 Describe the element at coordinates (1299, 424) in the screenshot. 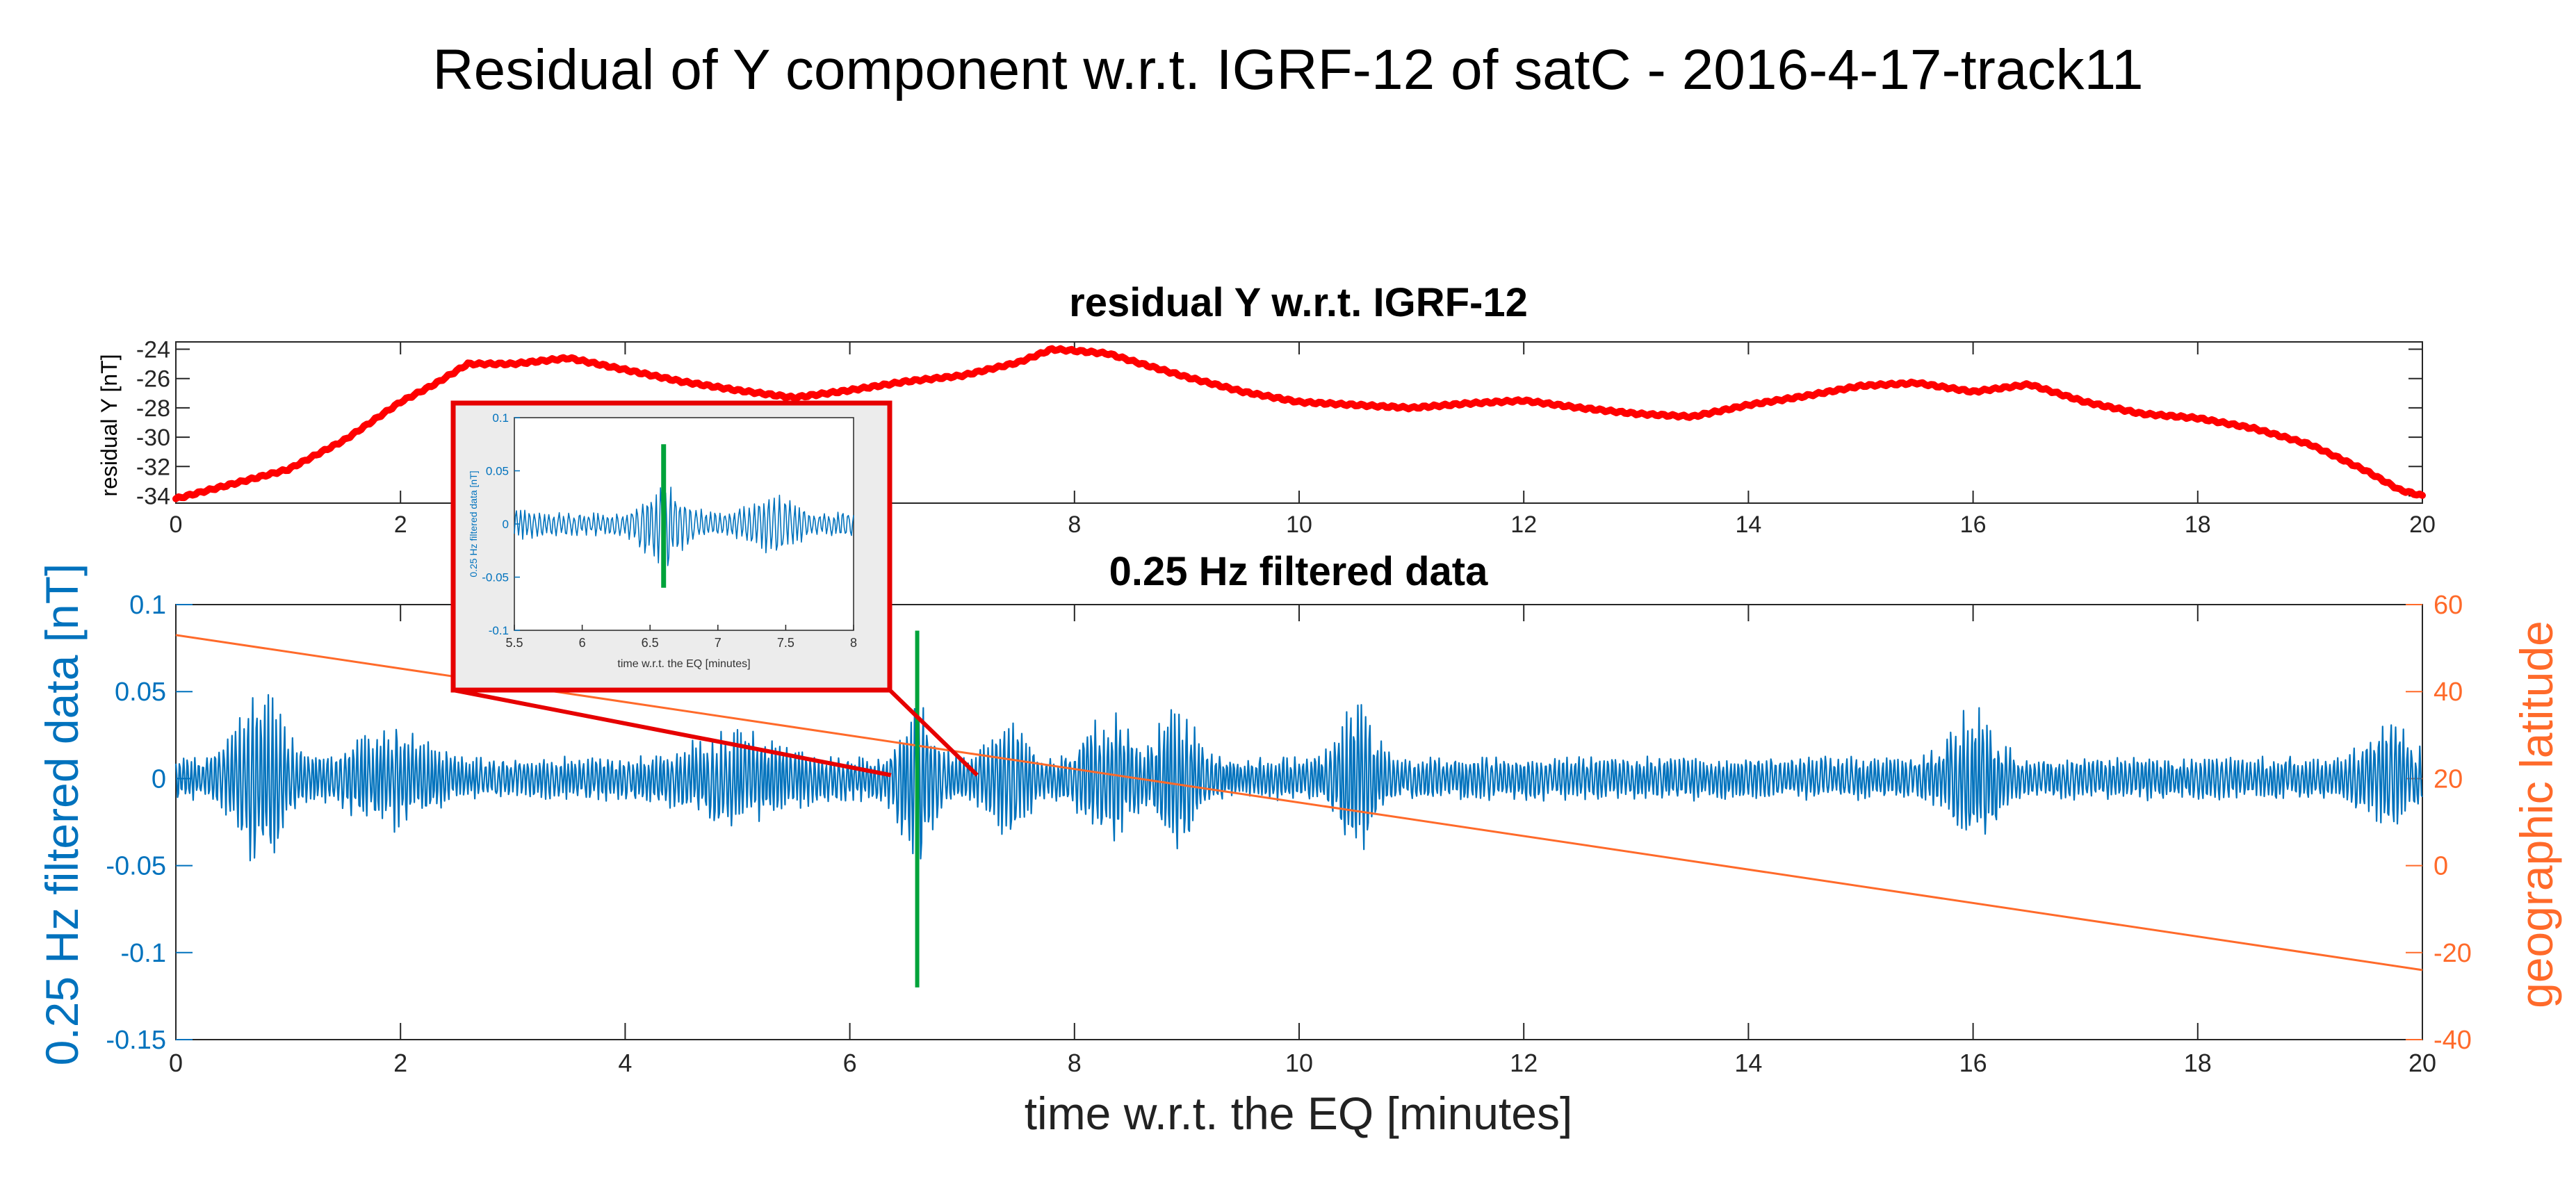

I see `residual-y-series-line` at that location.